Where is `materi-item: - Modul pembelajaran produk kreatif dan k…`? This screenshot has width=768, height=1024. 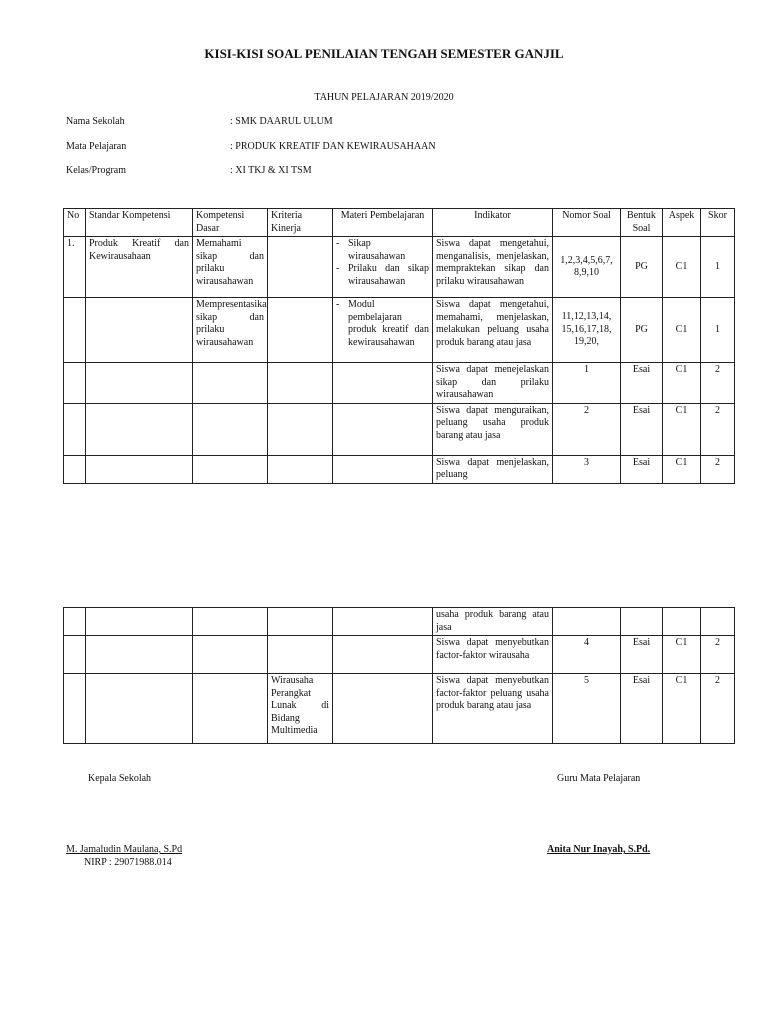 materi-item: - Modul pembelajaran produk kreatif dan k… is located at coordinates (382, 324).